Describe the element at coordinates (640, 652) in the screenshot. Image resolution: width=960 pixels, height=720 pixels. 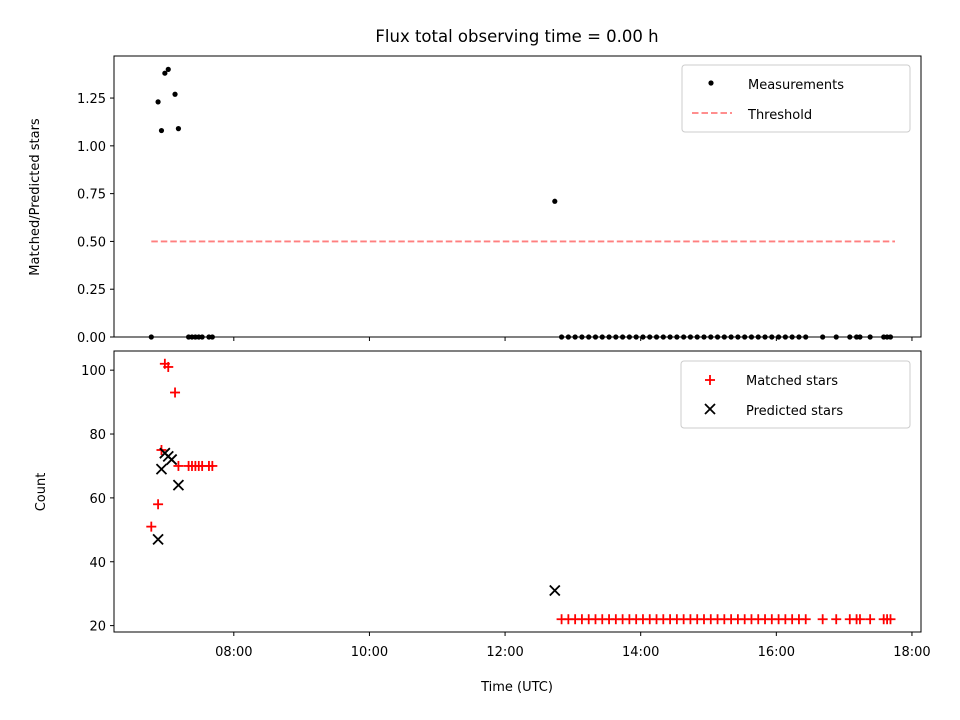
I see `x-tick-label: 14:00` at that location.